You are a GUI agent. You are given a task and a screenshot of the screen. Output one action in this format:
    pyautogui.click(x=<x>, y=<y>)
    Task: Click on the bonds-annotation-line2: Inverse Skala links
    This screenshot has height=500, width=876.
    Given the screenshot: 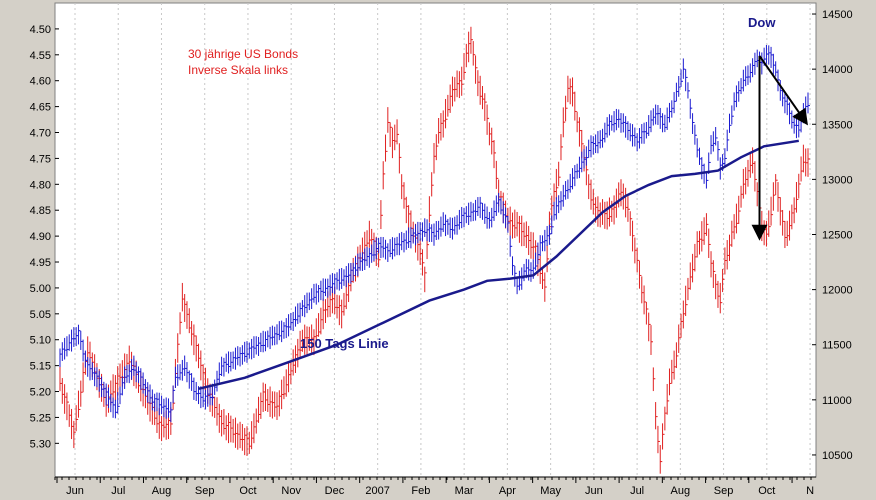 What is the action you would take?
    pyautogui.click(x=238, y=70)
    